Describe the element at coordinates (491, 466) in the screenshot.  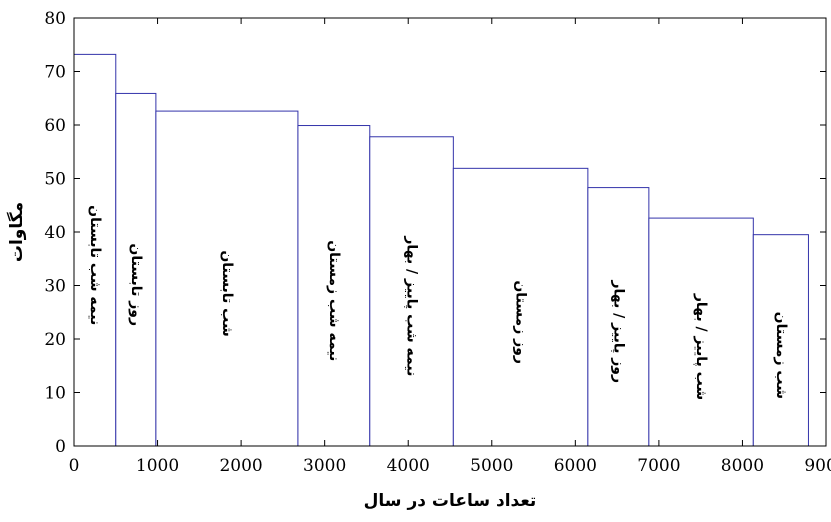
I see `x-tick-label: 5000` at that location.